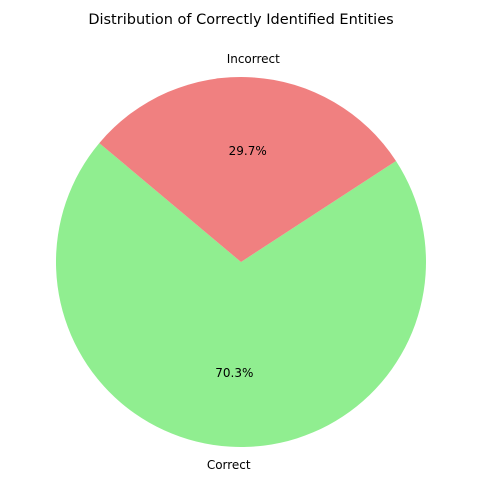 The height and width of the screenshot is (504, 482). I want to click on slice-percent-correct: 70.3%, so click(234, 373).